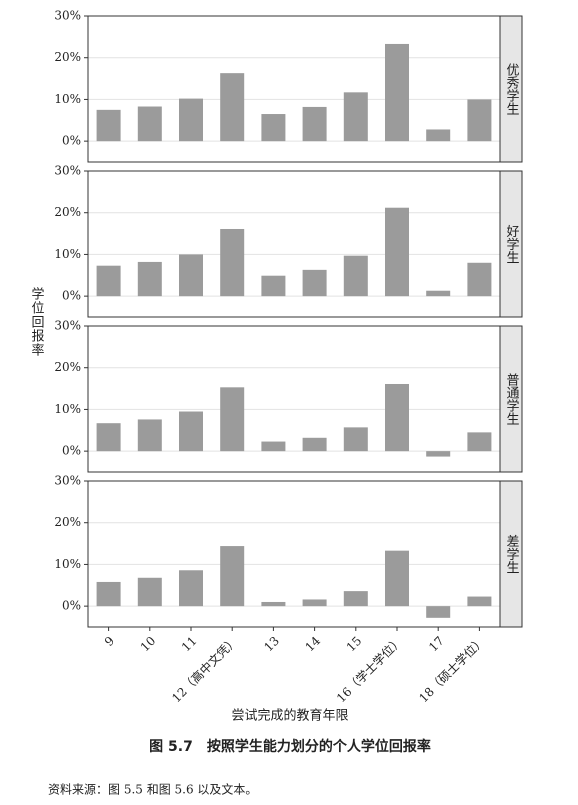 Image resolution: width=578 pixels, height=805 pixels. I want to click on facet-label: 好学生, so click(512, 244).